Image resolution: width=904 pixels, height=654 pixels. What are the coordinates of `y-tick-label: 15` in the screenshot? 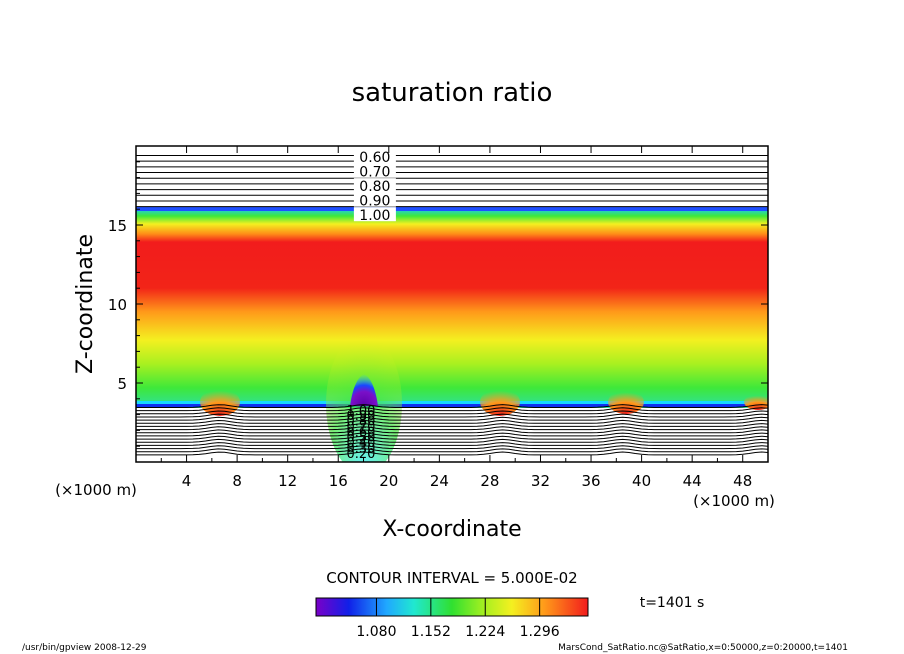 It's located at (117, 226).